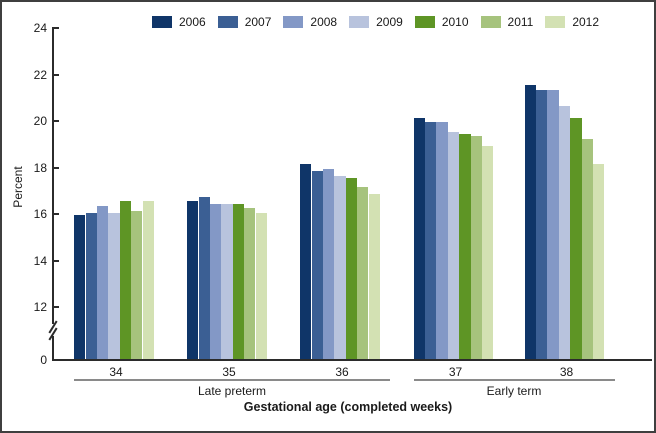  Describe the element at coordinates (43, 360) in the screenshot. I see `y-tick-label: 0` at that location.